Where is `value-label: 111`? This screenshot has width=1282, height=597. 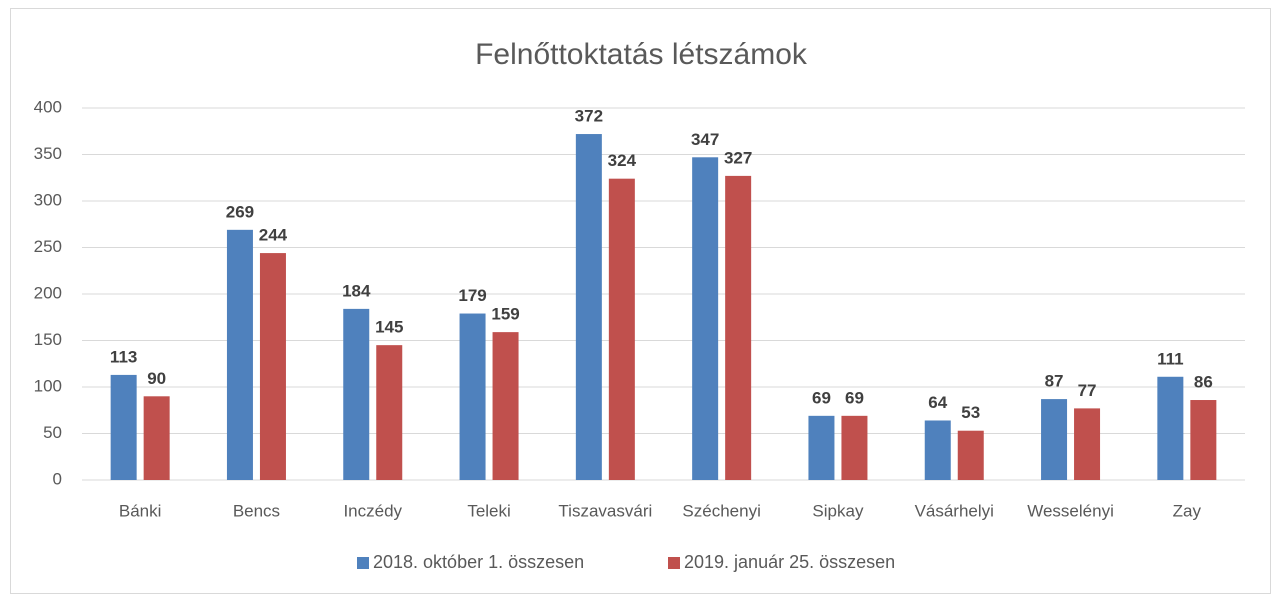
value-label: 111 is located at coordinates (1170, 358).